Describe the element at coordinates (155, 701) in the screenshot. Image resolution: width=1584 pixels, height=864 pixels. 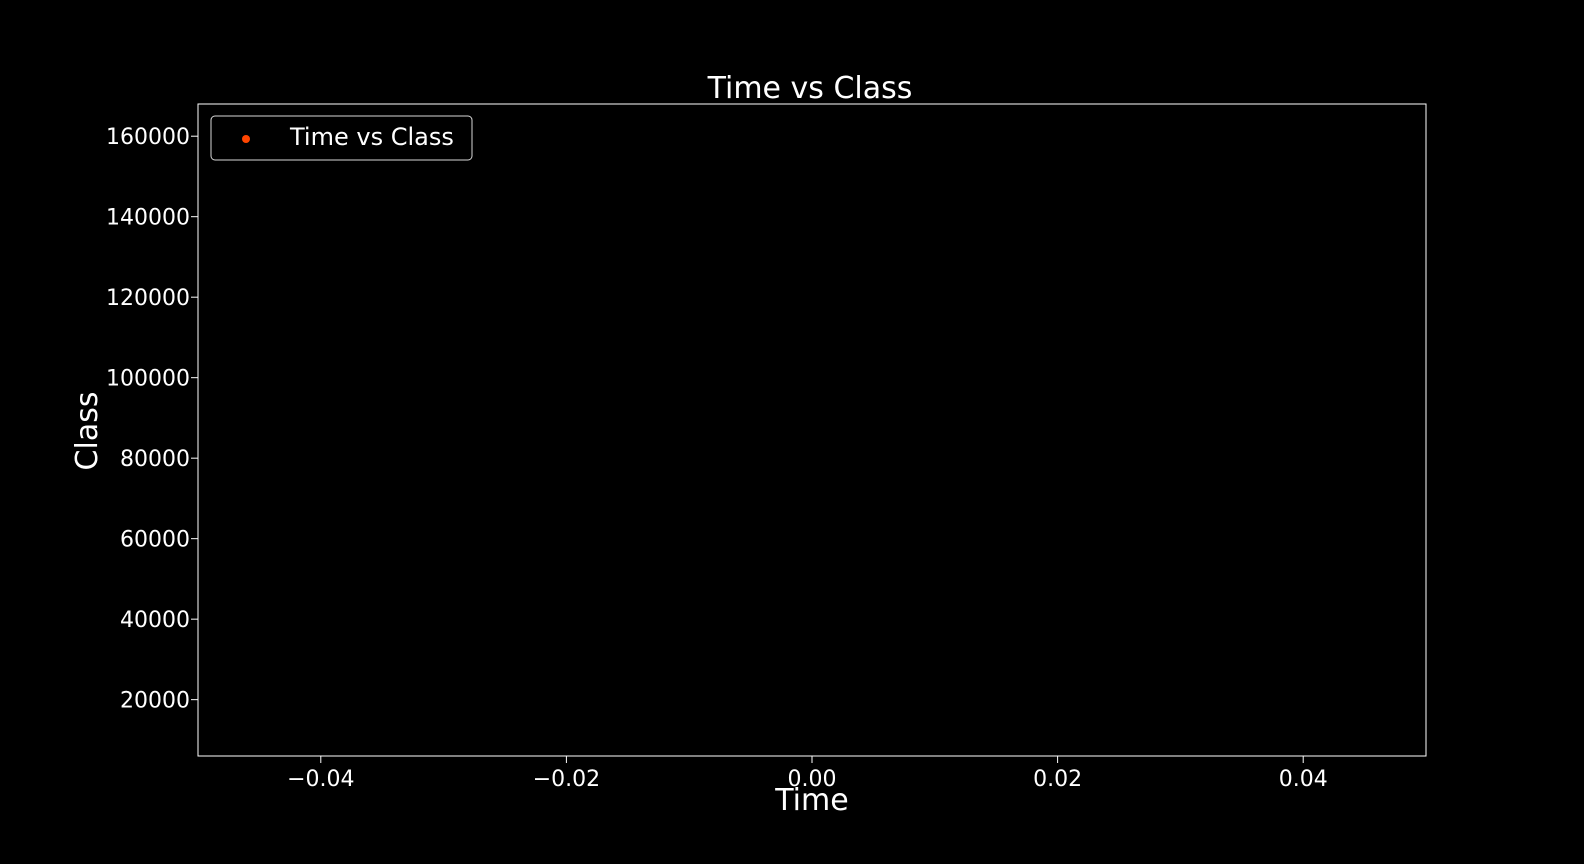
I see `y-tick-label: 20000` at that location.